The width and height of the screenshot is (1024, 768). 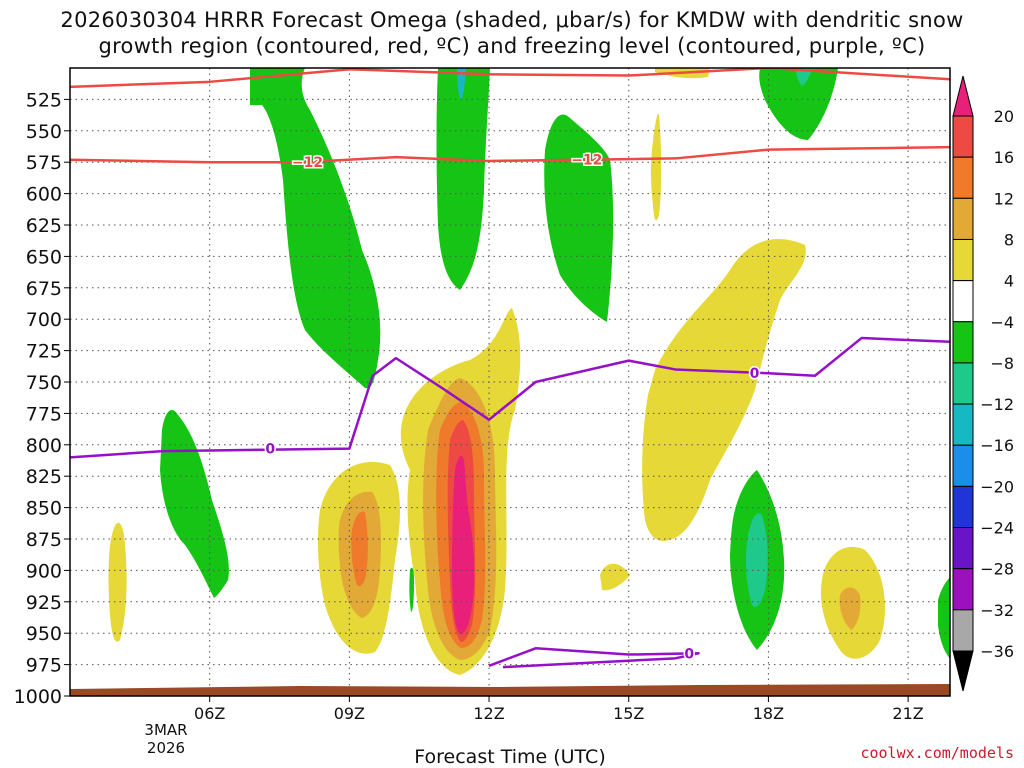 What do you see at coordinates (997, 445) in the screenshot?
I see `colorbar-label: −16` at bounding box center [997, 445].